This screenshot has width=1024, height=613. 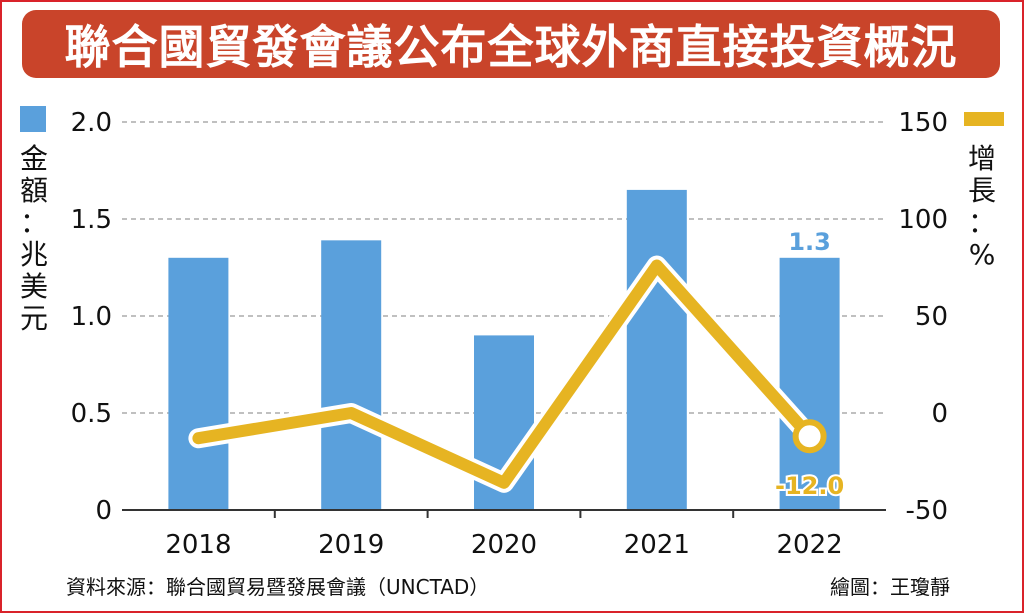 What do you see at coordinates (198, 545) in the screenshot?
I see `x-tick-label: 2018` at bounding box center [198, 545].